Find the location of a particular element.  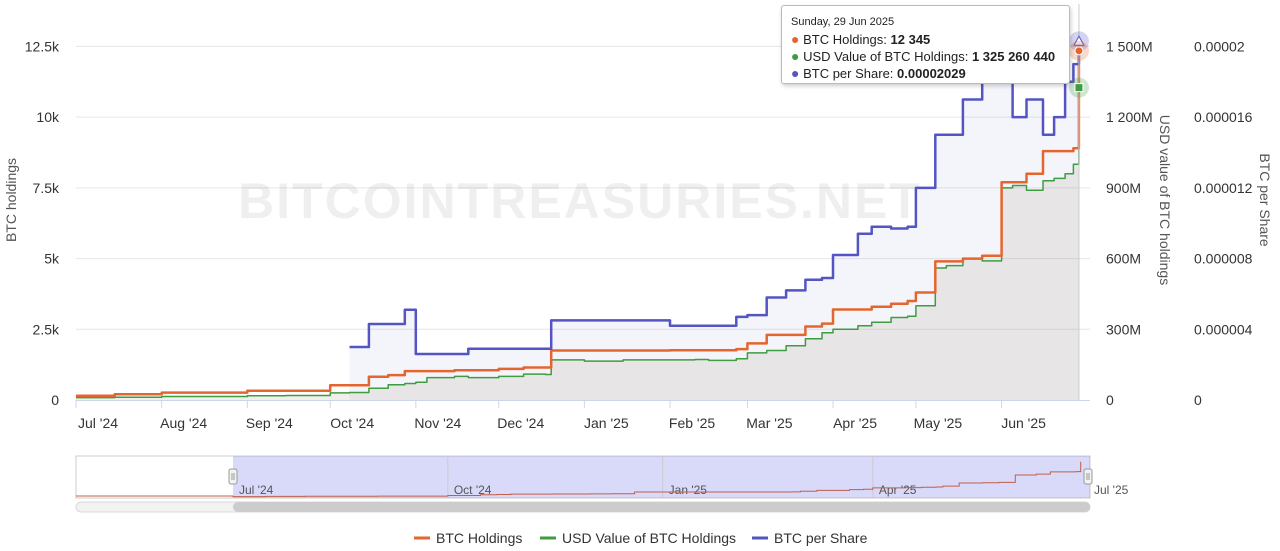

x-tick-label: Jul '24 is located at coordinates (98, 423).